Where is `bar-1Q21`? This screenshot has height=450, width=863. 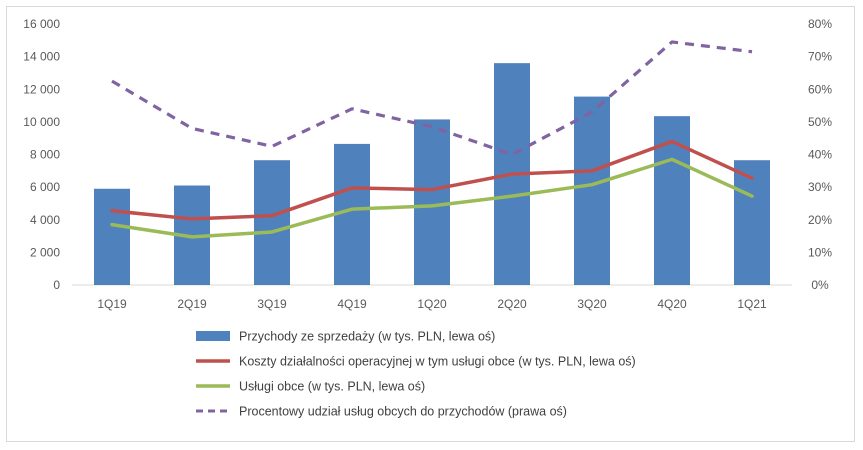
bar-1Q21 is located at coordinates (752, 222).